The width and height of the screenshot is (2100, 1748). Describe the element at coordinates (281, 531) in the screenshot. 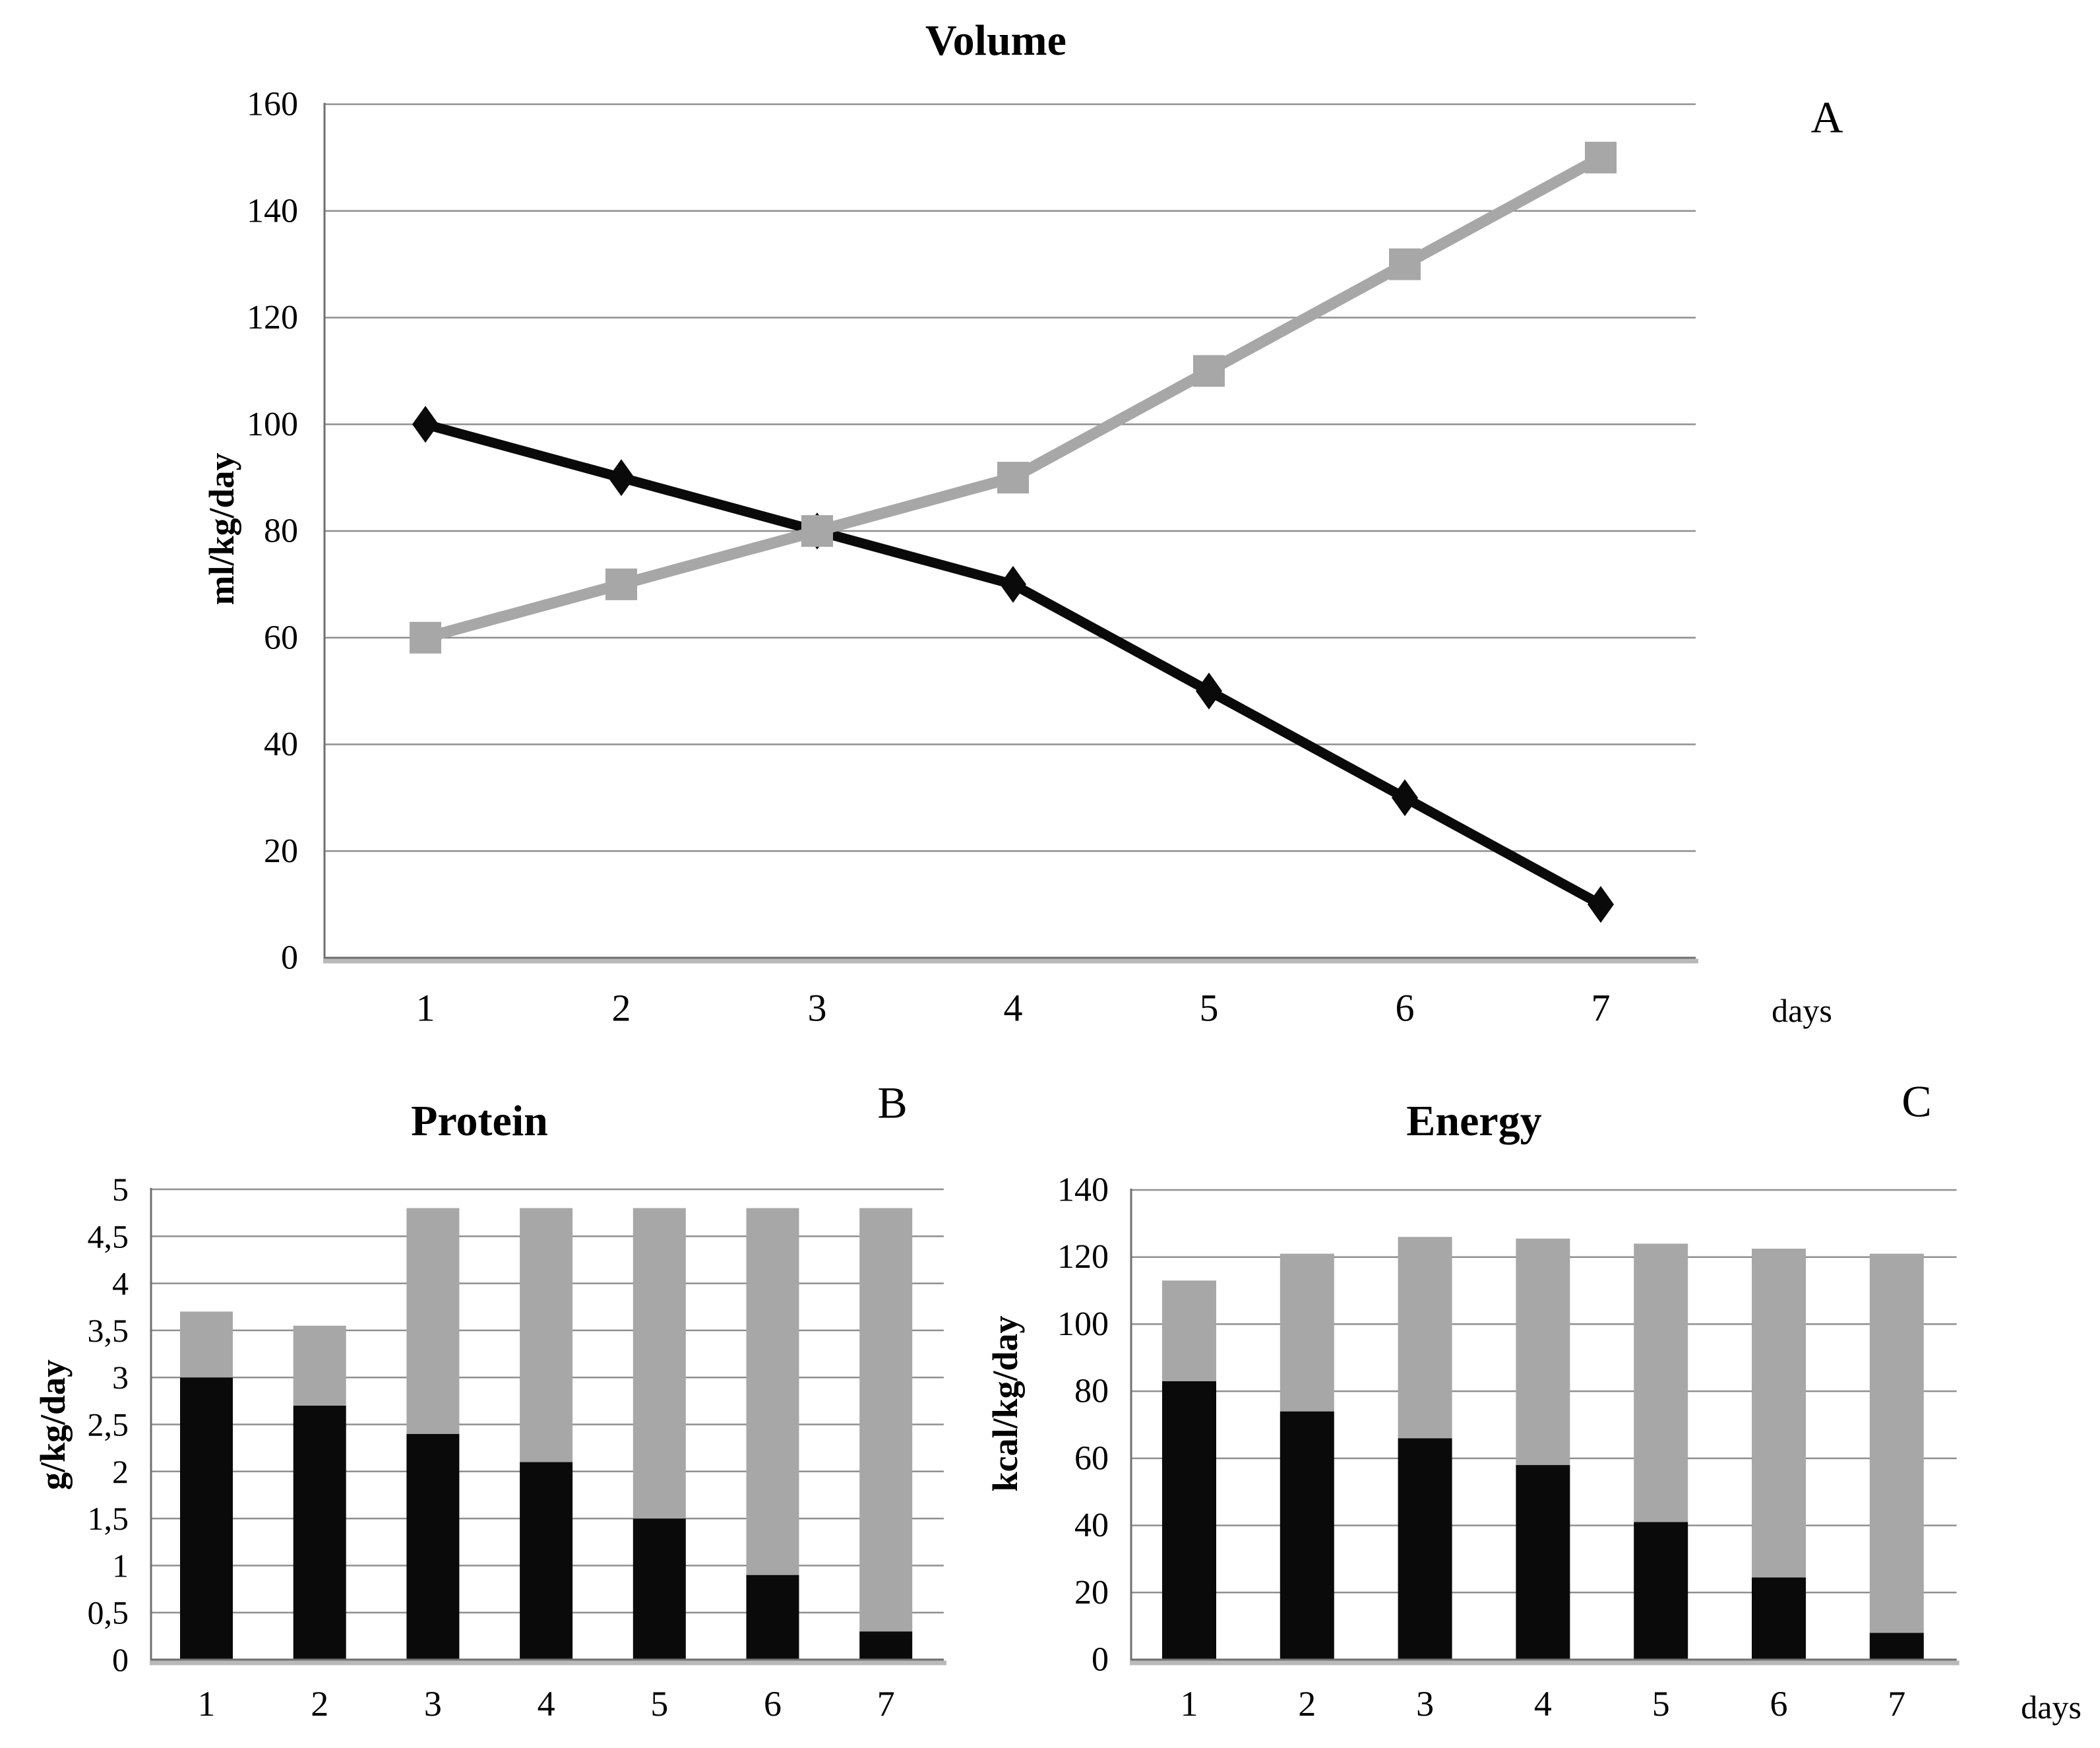

I see `volume-ytick-80: 80` at that location.